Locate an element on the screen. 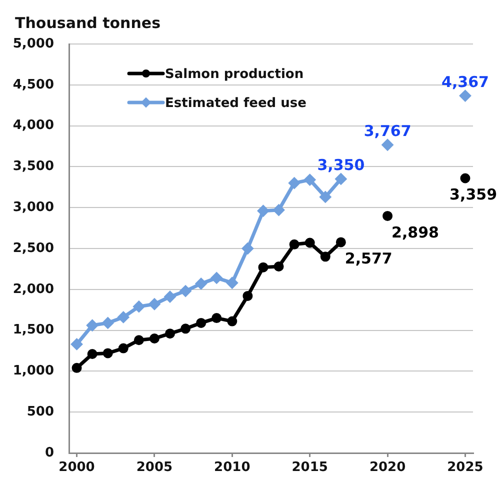 The image size is (499, 479). legend-label: Salmon production is located at coordinates (234, 74).